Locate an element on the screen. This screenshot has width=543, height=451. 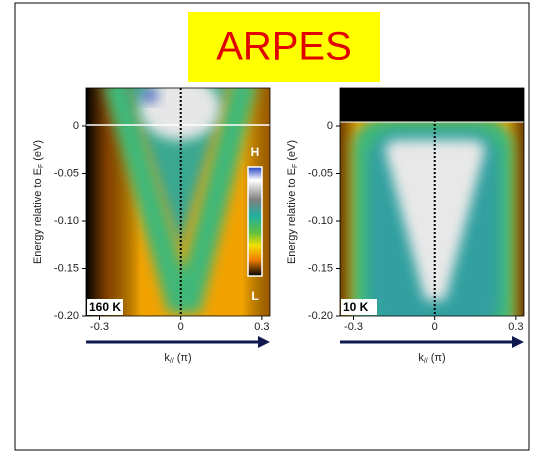
colorbar-low: L is located at coordinates (254, 296).